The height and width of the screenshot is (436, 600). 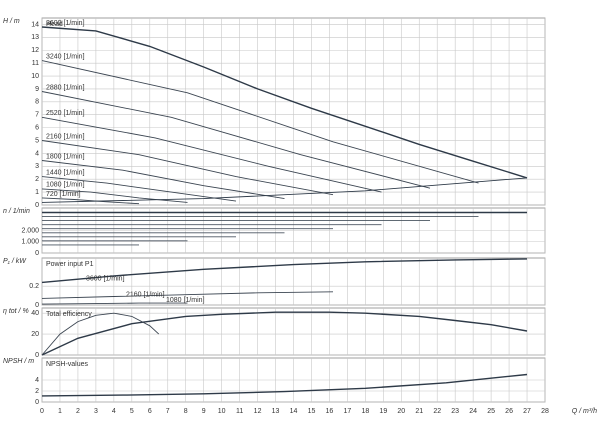 I want to click on y-tick-label: 7, so click(x=37, y=115).